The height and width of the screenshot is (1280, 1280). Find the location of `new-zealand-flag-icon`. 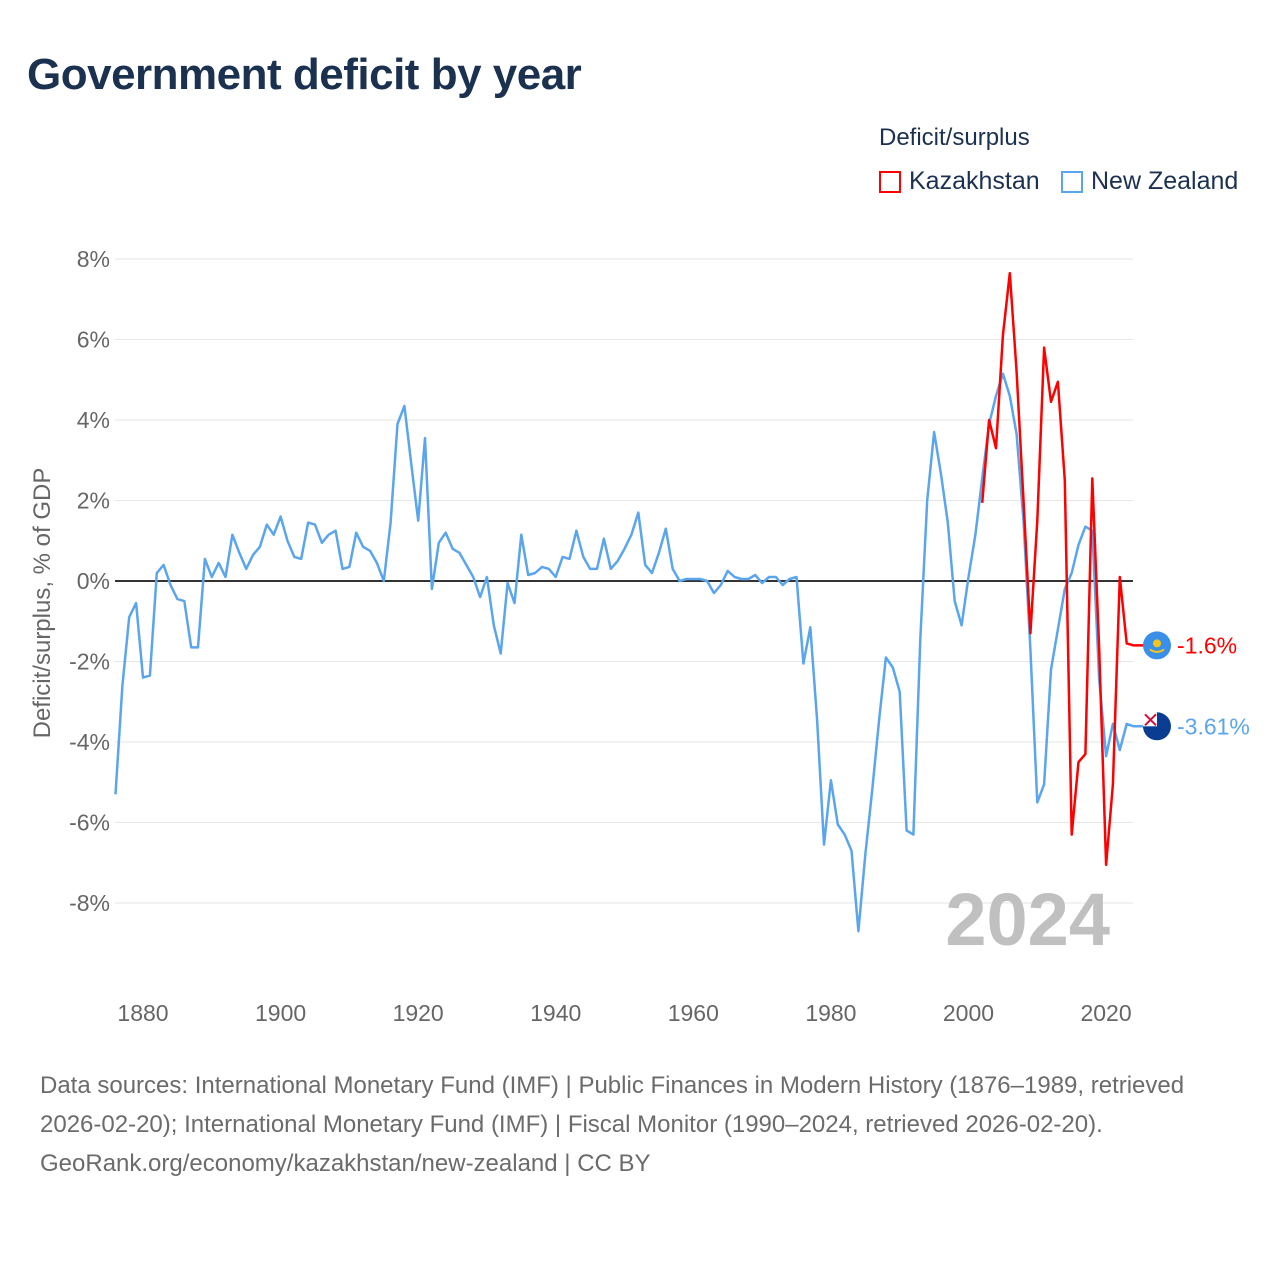

new-zealand-flag-icon is located at coordinates (1157, 726).